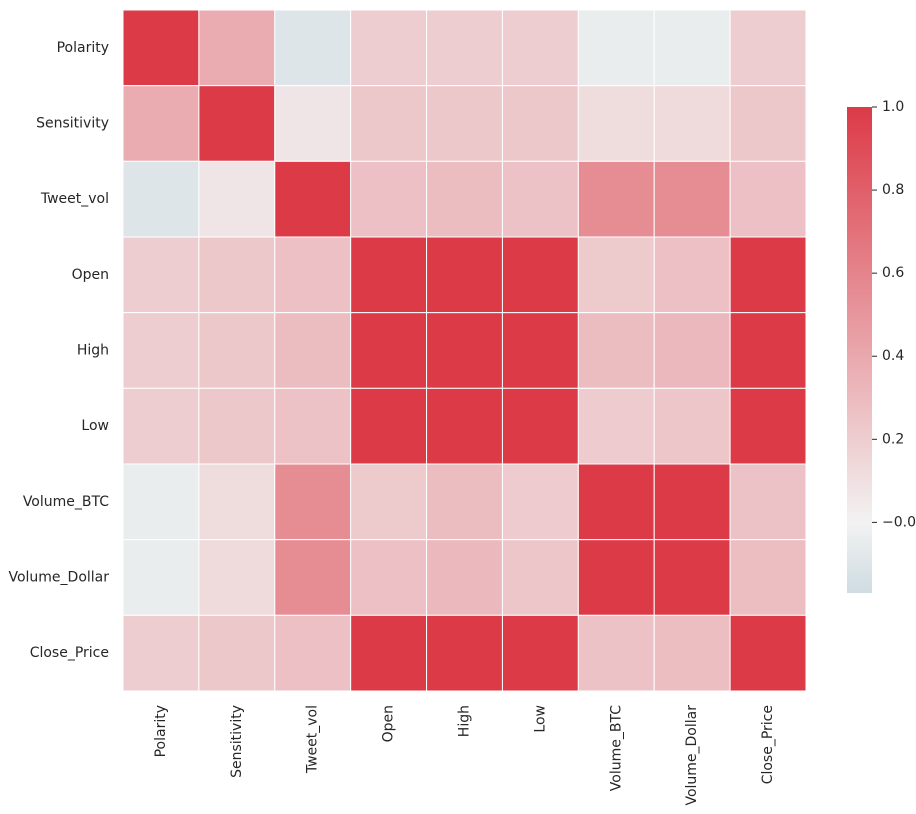 Image resolution: width=916 pixels, height=814 pixels. What do you see at coordinates (161, 350) in the screenshot?
I see `heatmap-cell-High-Polarity` at bounding box center [161, 350].